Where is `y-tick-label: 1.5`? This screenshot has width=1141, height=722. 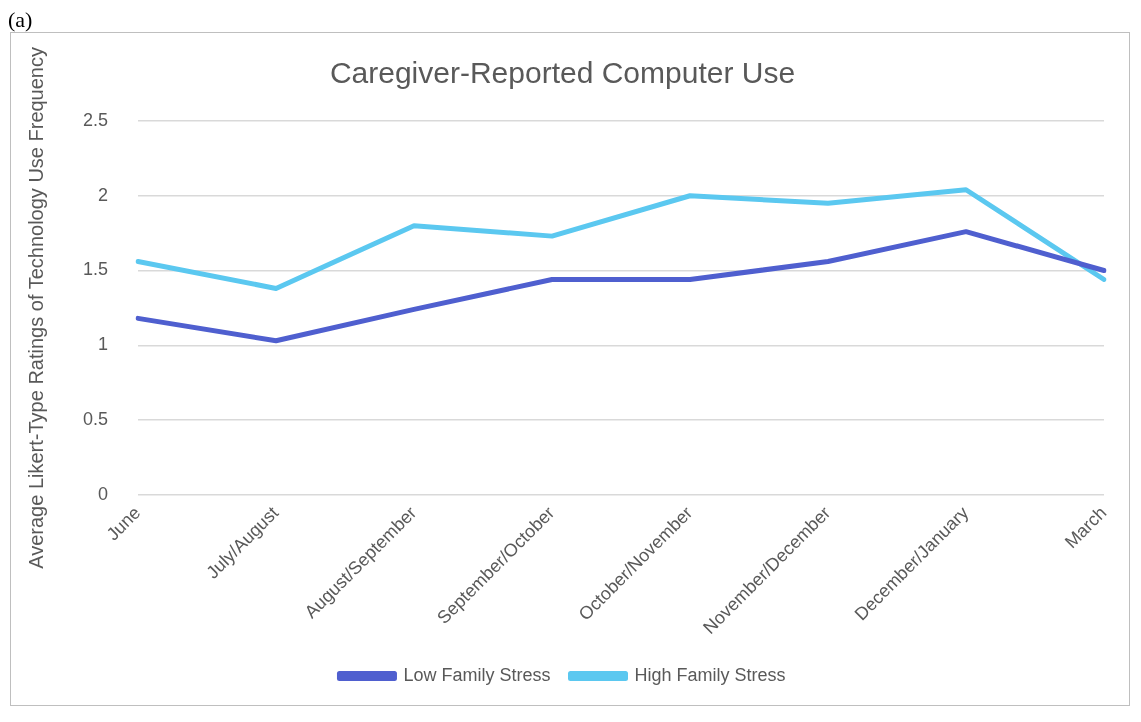
y-tick-label: 1.5 is located at coordinates (95, 269).